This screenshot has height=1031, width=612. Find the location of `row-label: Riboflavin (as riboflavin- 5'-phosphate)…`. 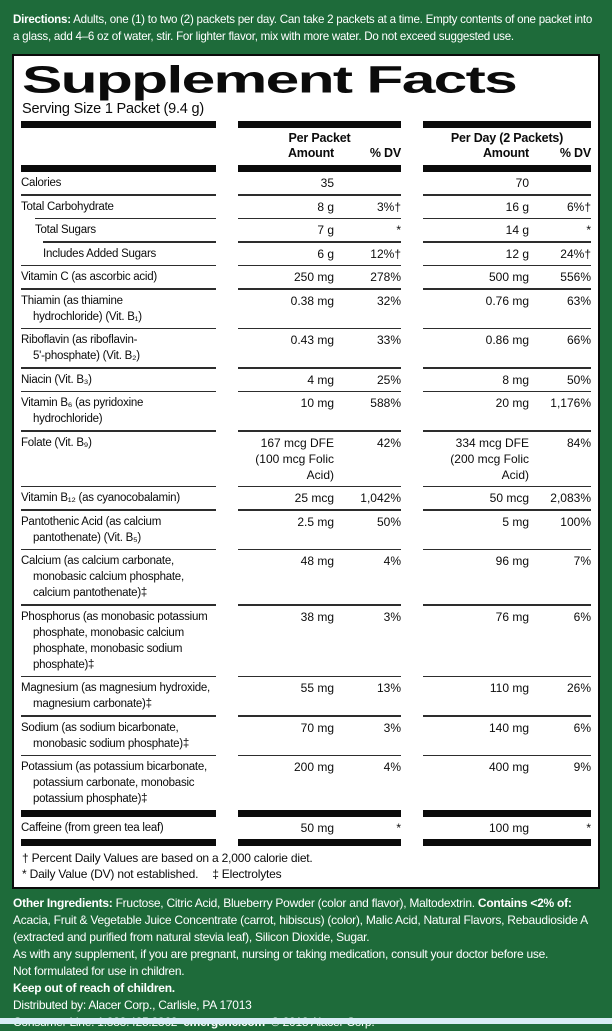

row-label: Riboflavin (as riboflavin- 5'-phosphate)… is located at coordinates (80, 348).